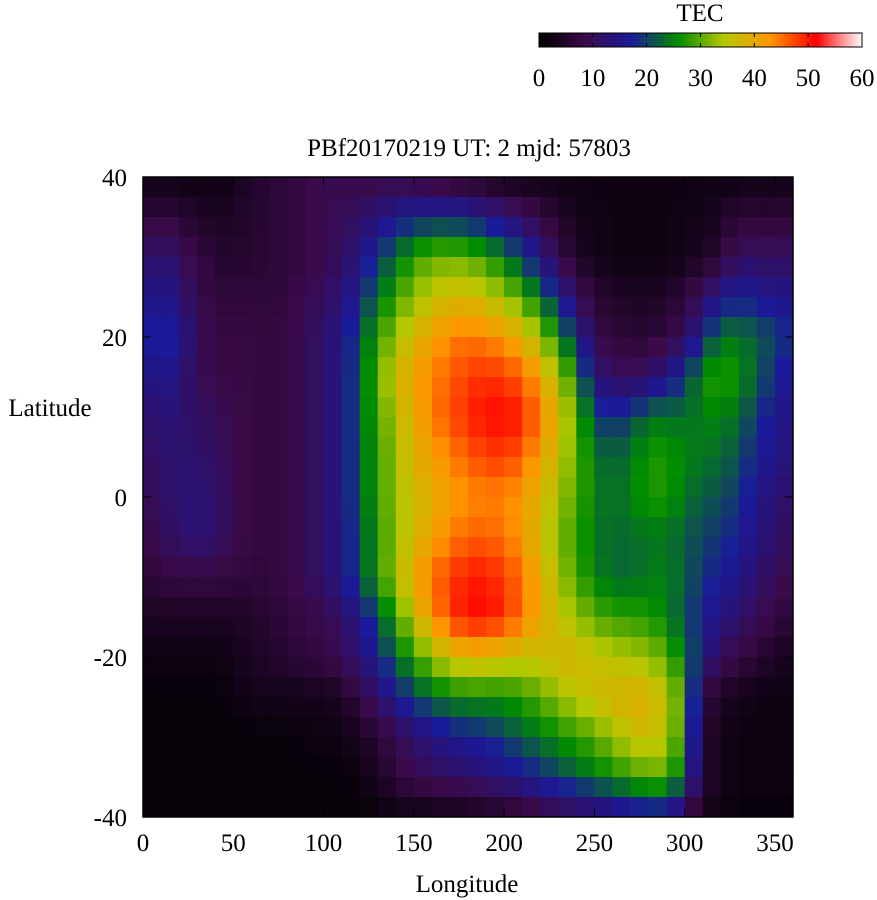  I want to click on x-tick-label: 250, so click(595, 843).